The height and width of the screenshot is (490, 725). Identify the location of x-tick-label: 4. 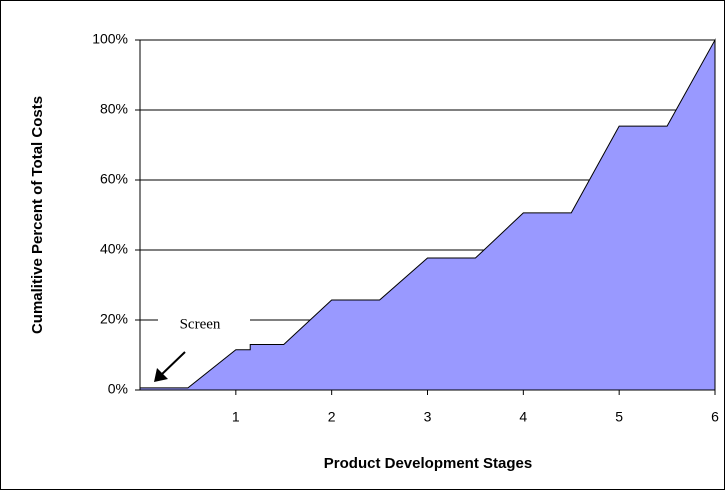
(523, 417).